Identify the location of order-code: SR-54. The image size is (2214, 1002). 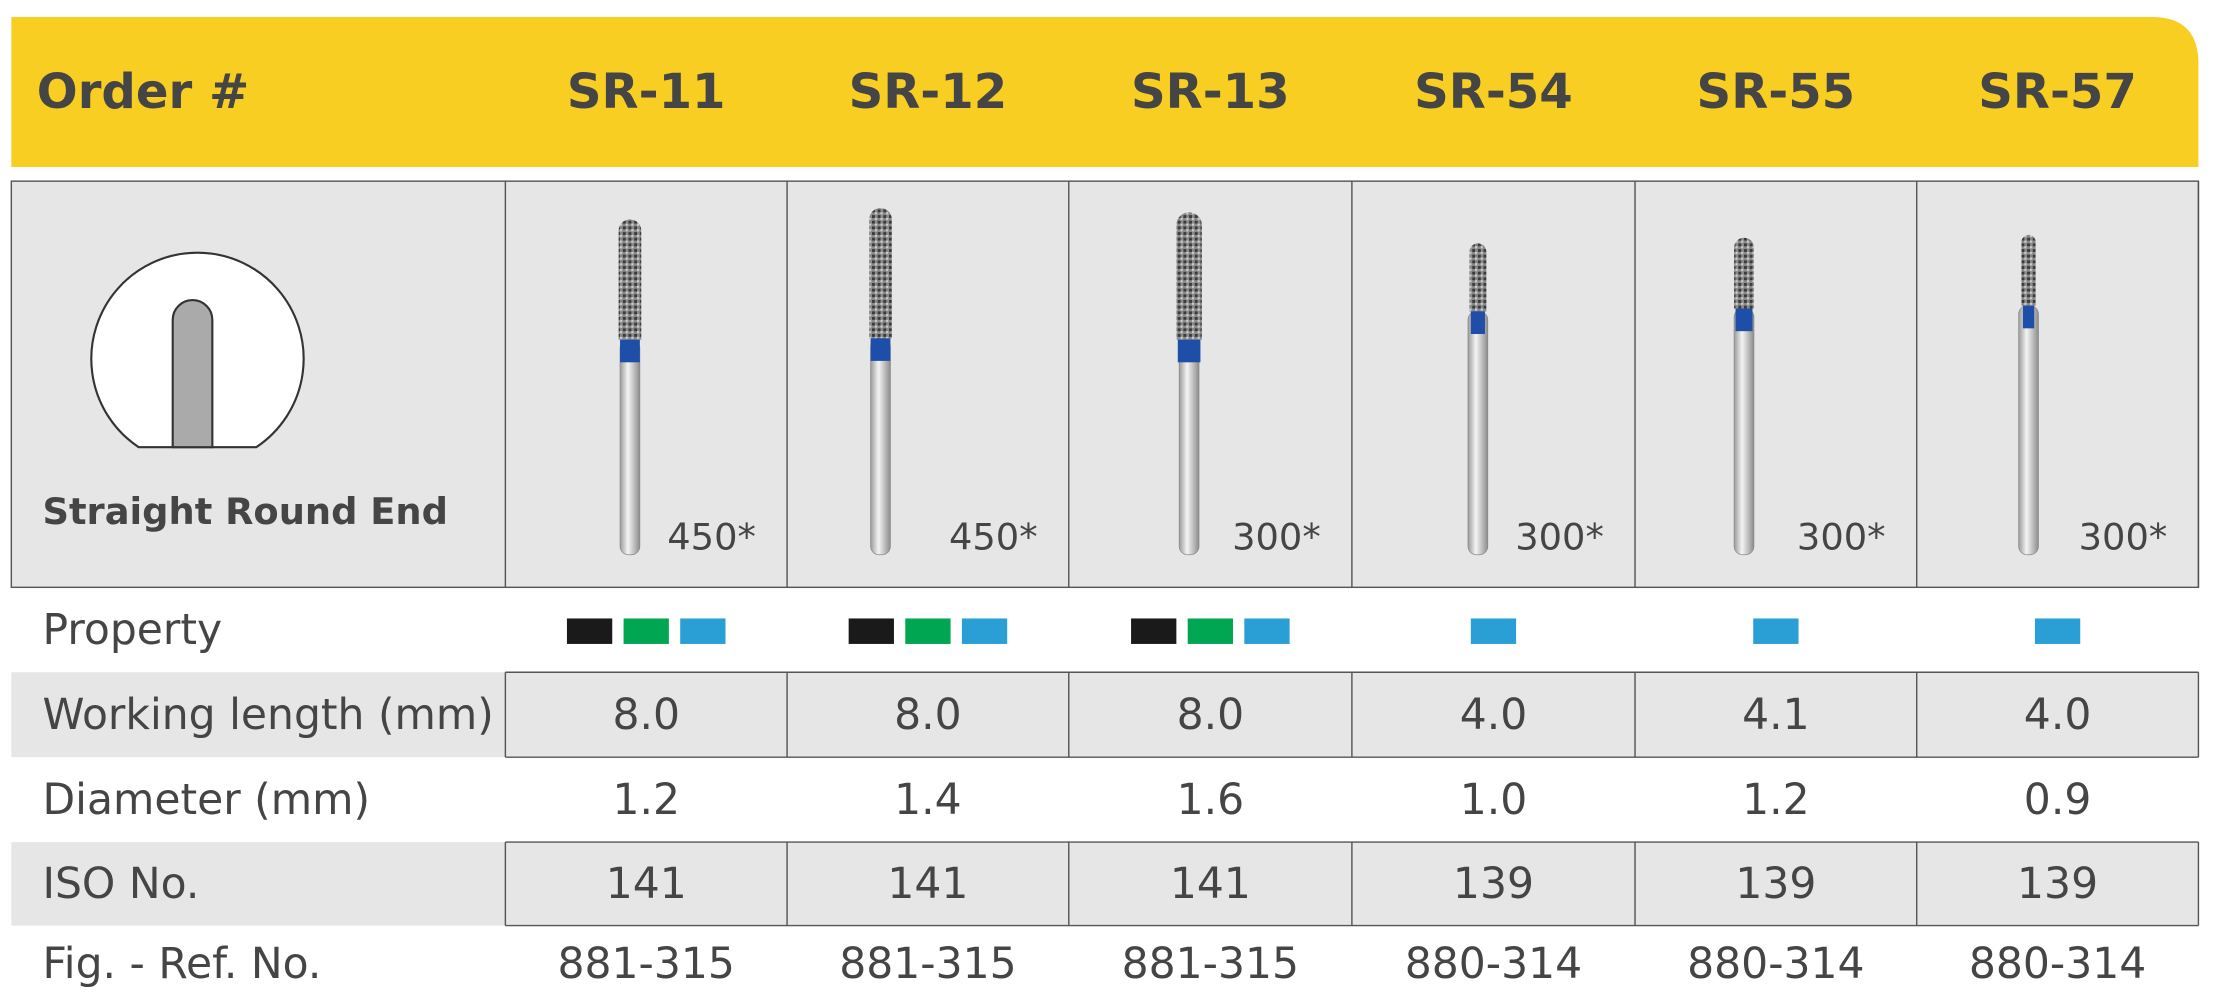
(1493, 92).